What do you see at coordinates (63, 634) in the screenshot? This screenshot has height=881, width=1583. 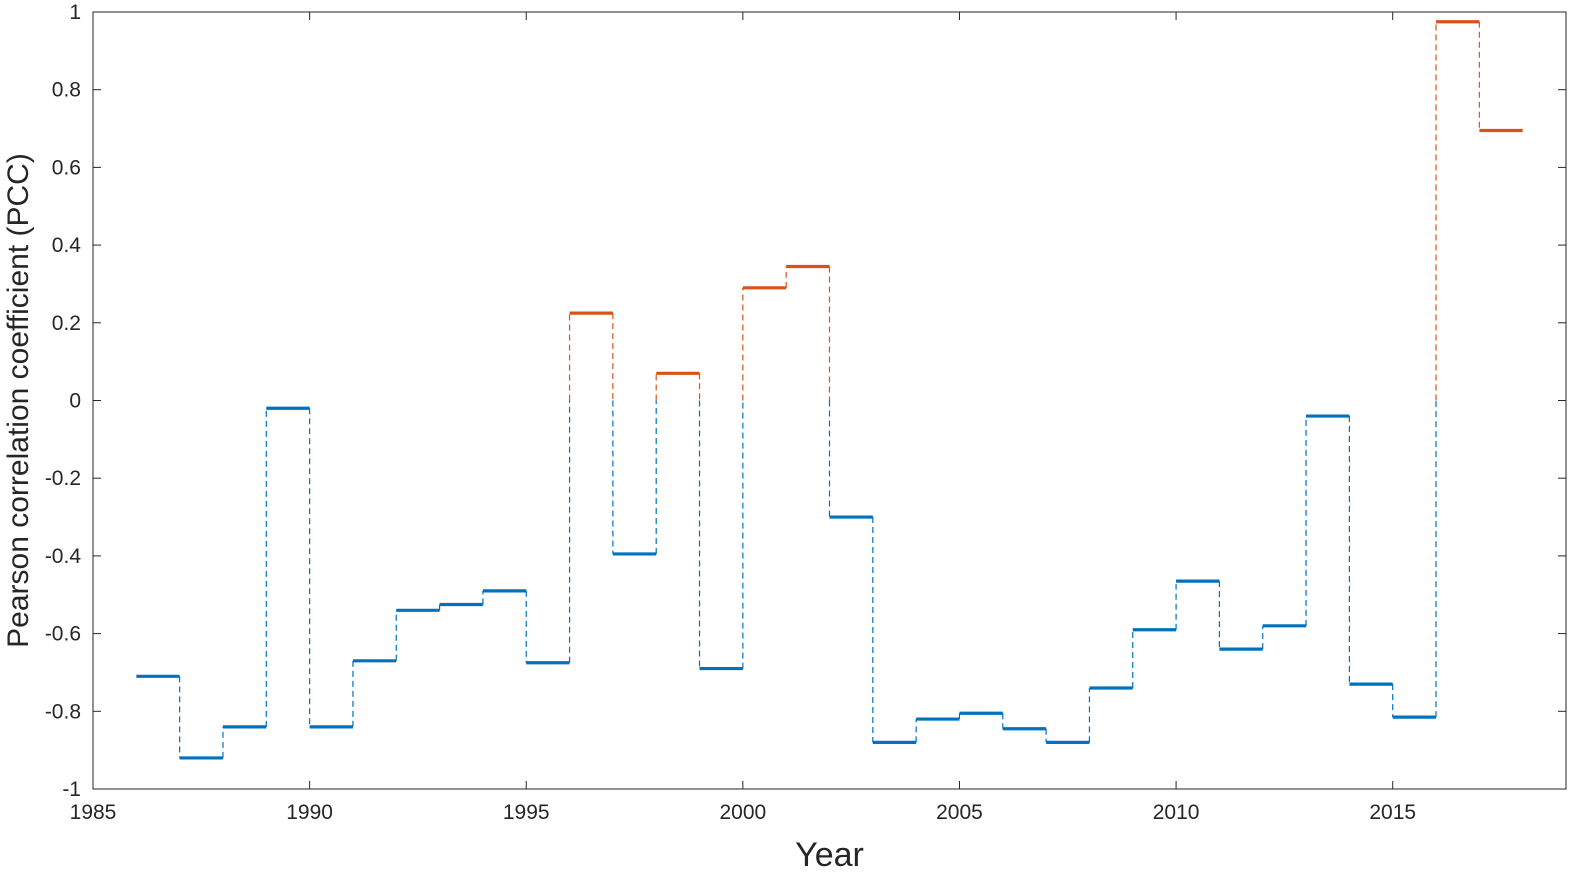 I see `y-tick-label: -0.6` at bounding box center [63, 634].